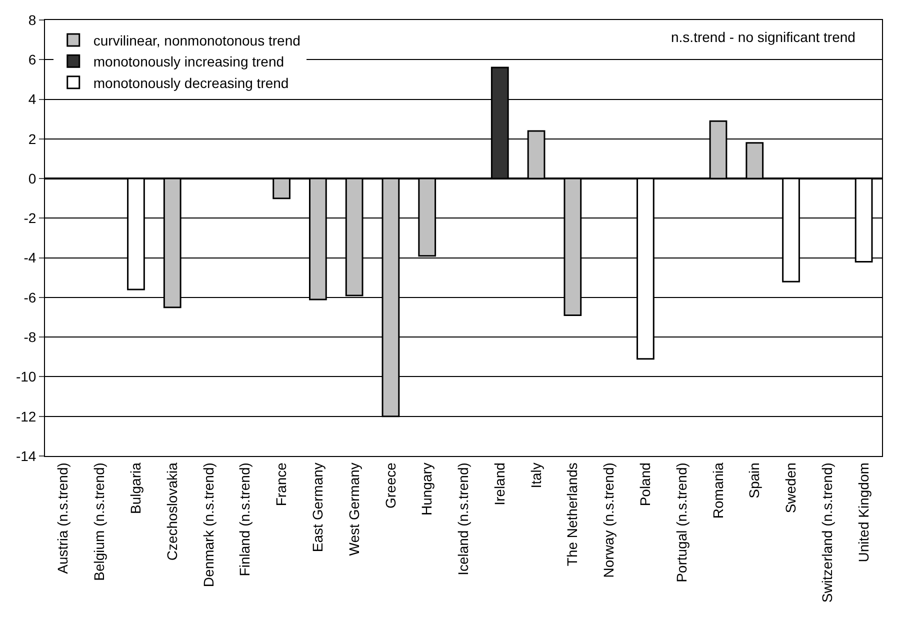 Image resolution: width=897 pixels, height=642 pixels. I want to click on y-tick-label: -6, so click(30, 297).